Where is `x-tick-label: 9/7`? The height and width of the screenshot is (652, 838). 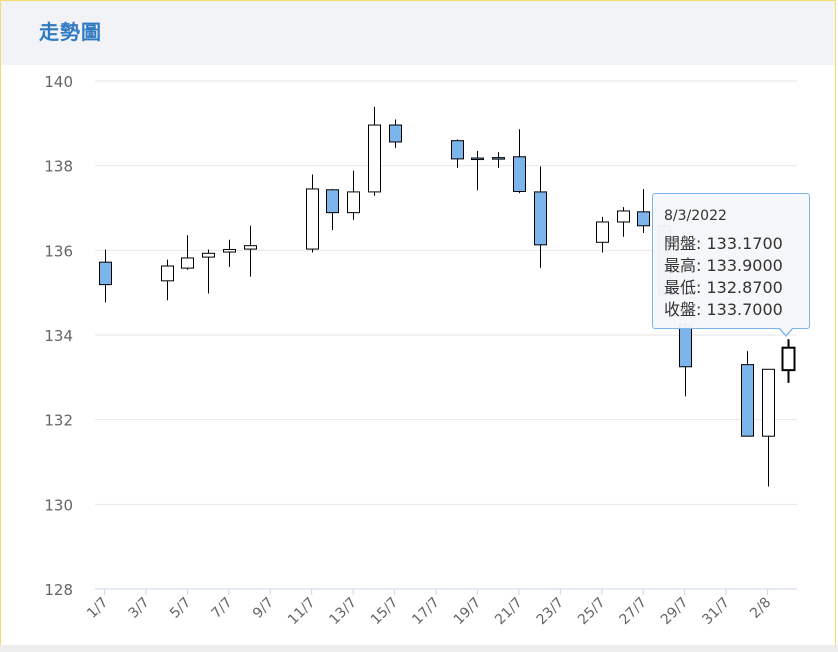
x-tick-label: 9/7 is located at coordinates (263, 608).